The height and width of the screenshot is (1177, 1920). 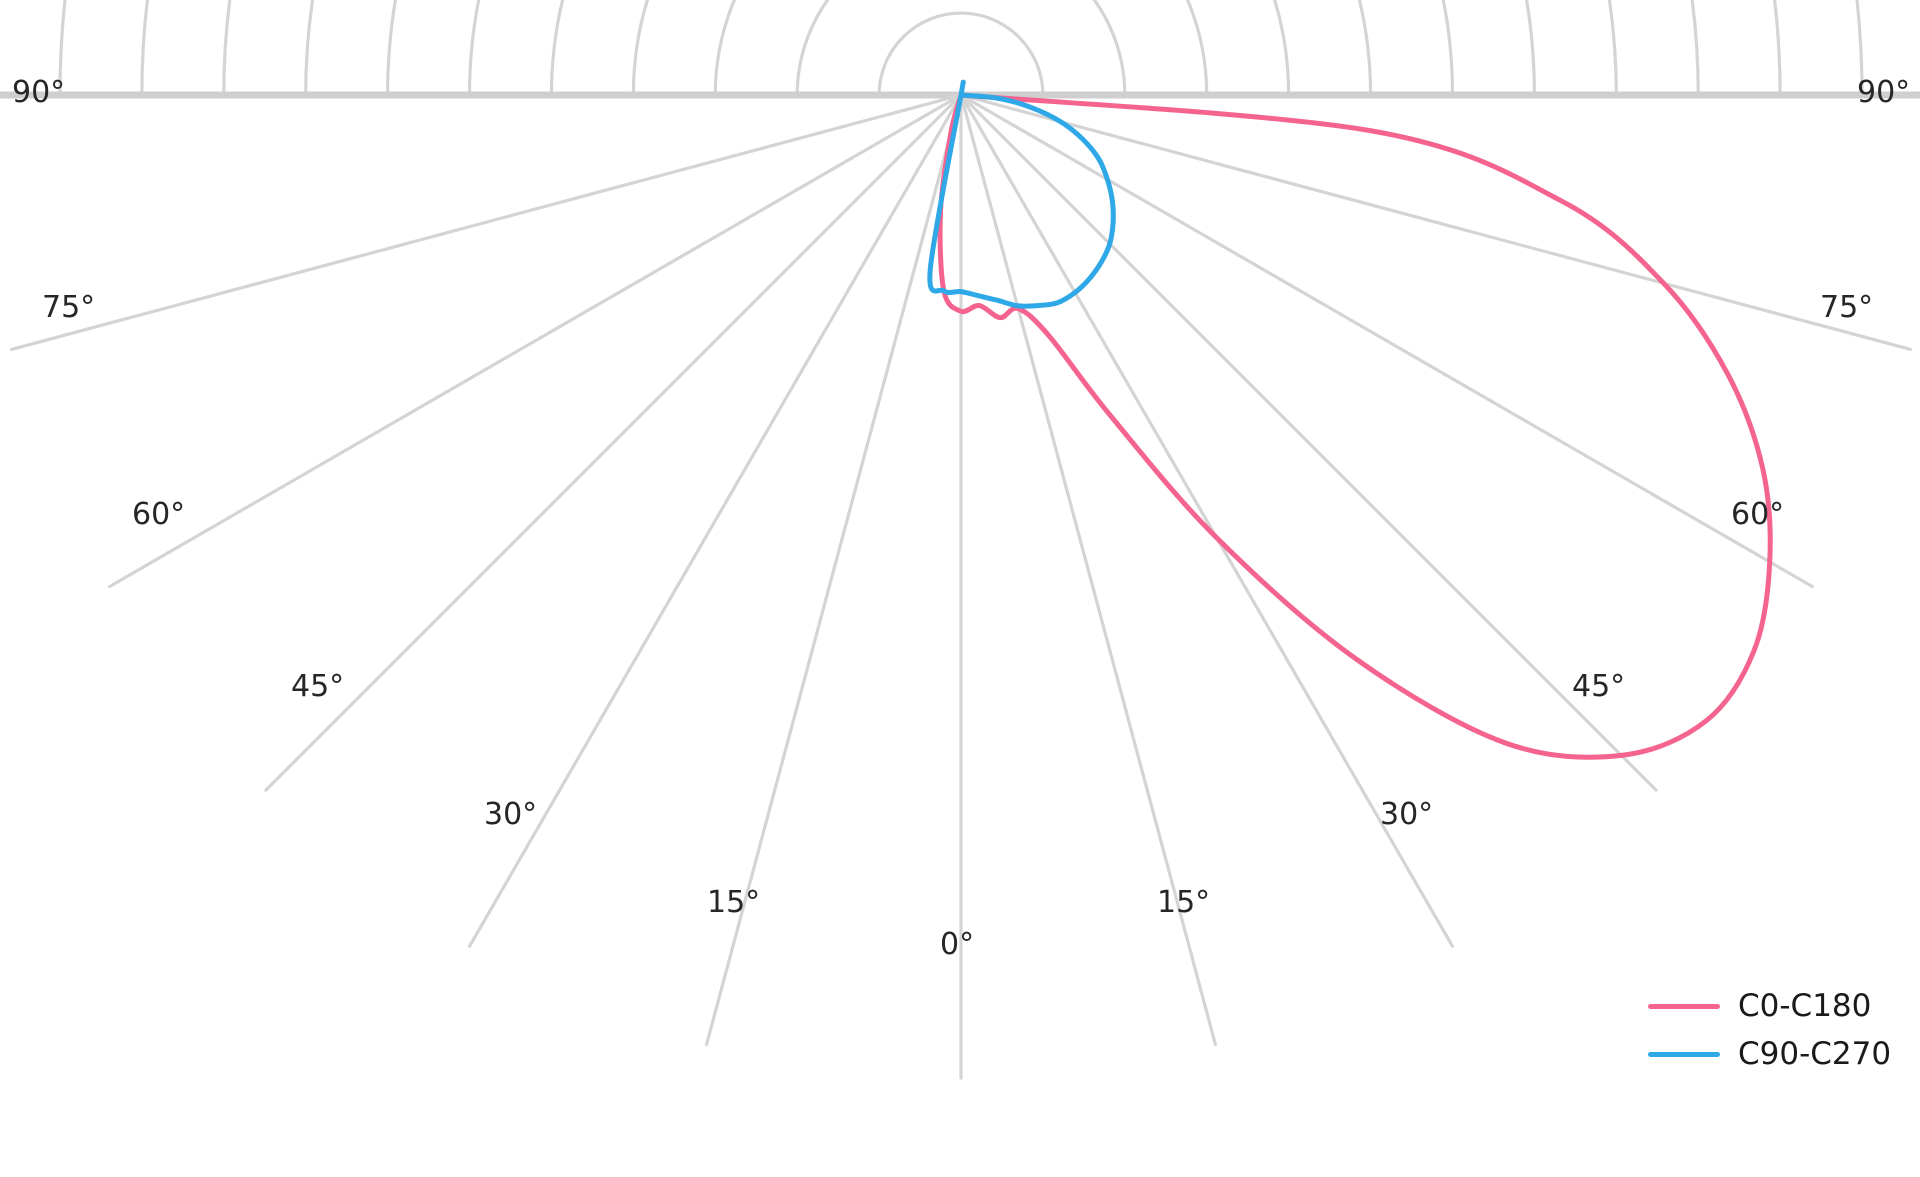 I want to click on series-curve-c90-c270, so click(x=1021, y=194).